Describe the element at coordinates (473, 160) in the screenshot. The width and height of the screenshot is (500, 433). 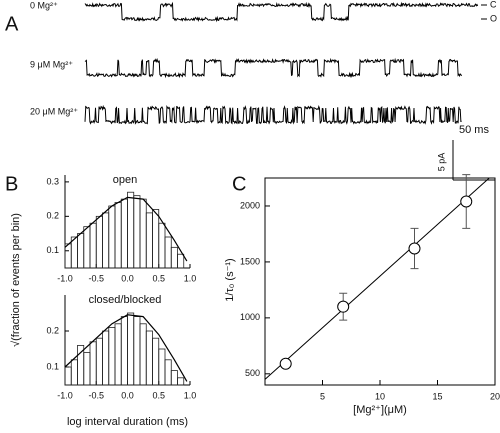
I see `scale-bar` at that location.